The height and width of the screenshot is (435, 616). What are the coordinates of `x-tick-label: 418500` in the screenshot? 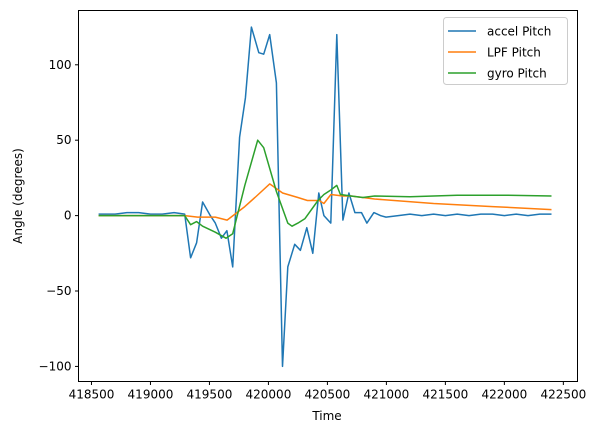 It's located at (92, 395).